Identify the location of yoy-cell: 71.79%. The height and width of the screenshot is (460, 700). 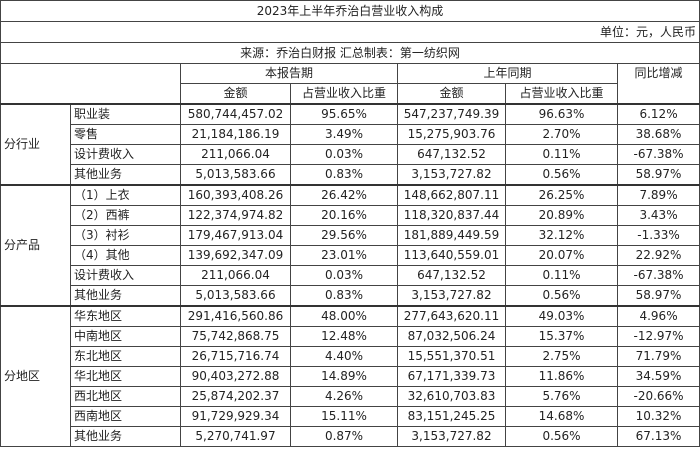
(658, 356).